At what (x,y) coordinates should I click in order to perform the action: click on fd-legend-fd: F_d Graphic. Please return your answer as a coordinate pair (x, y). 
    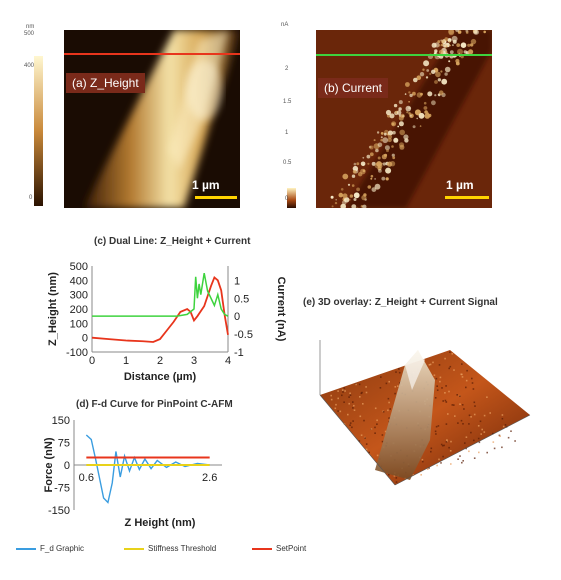
    Looking at the image, I should click on (50, 548).